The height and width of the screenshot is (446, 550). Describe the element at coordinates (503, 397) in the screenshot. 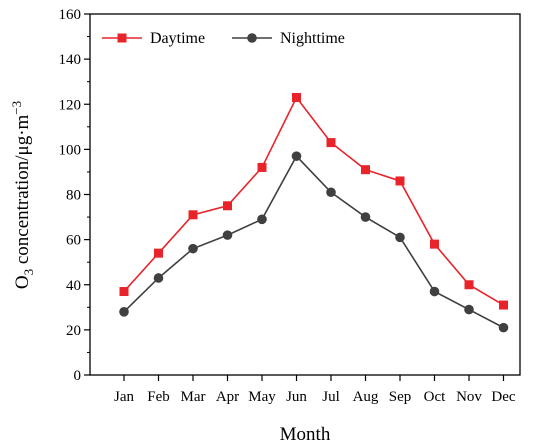

I see `x-tick-label: Dec` at that location.